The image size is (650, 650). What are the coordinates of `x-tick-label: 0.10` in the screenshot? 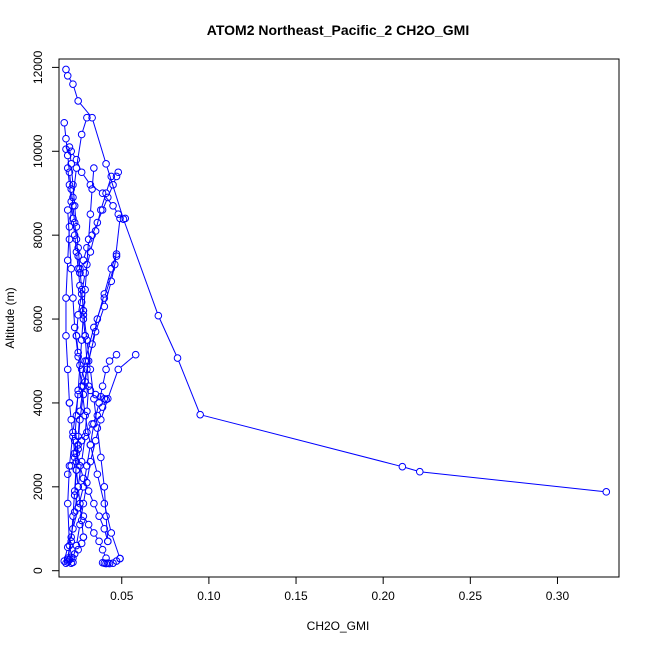 It's located at (209, 596).